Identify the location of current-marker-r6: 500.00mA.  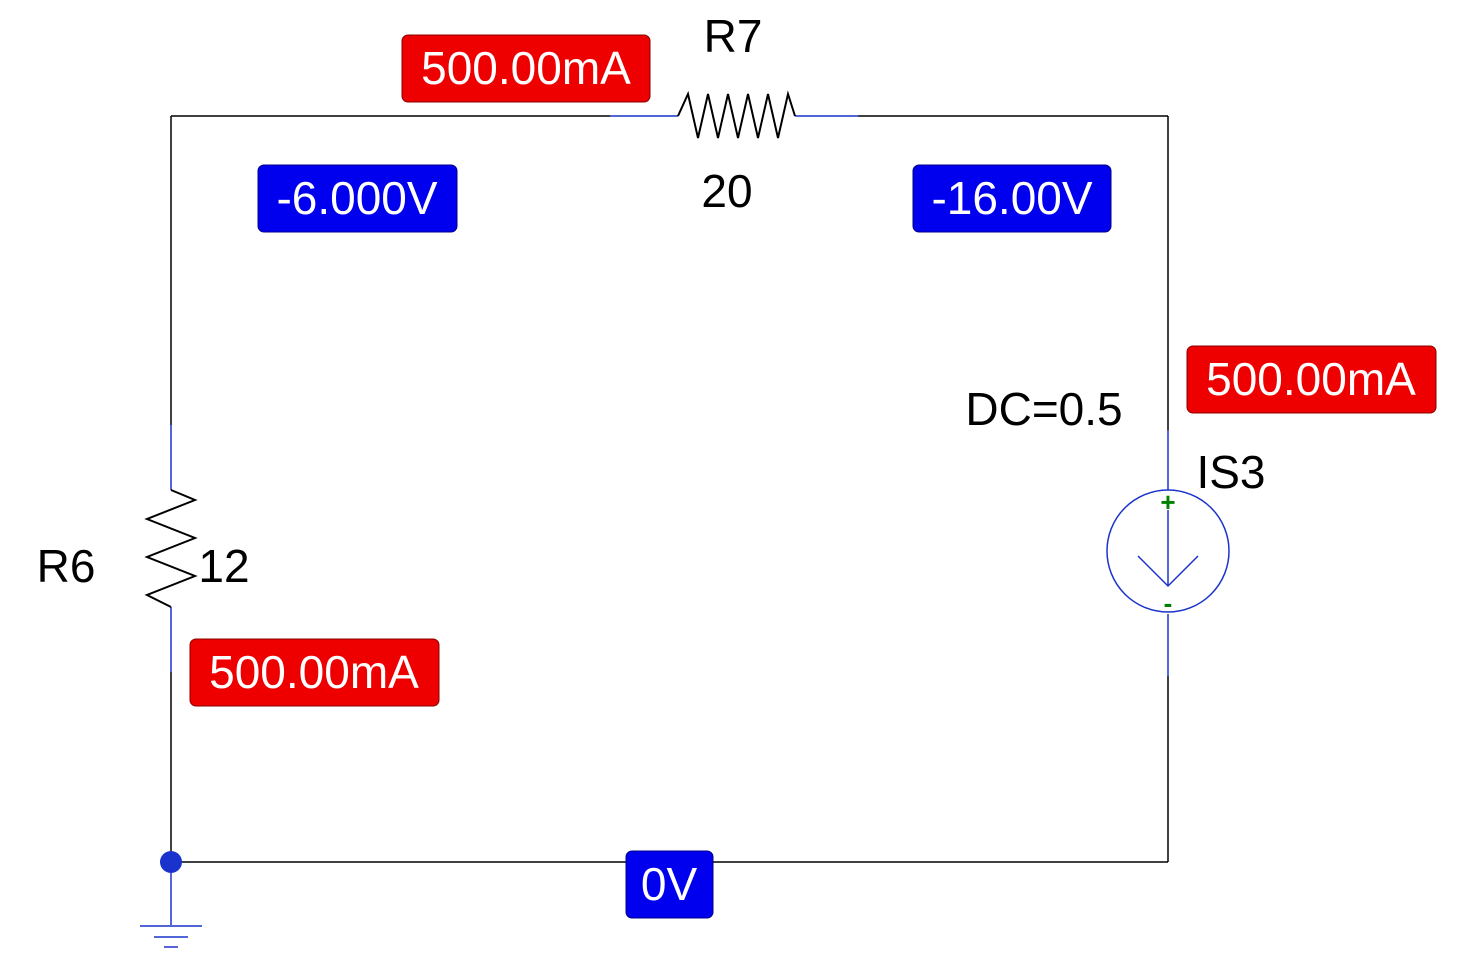
(314, 672).